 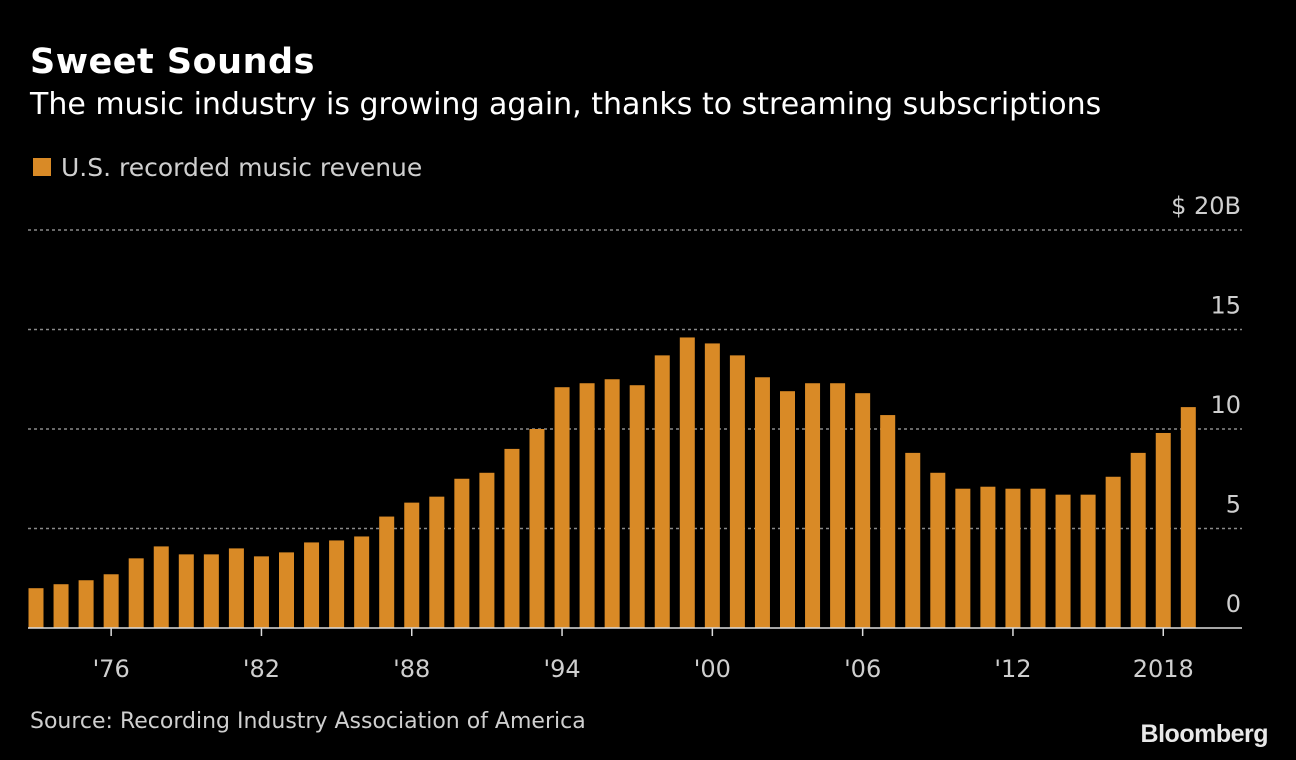 What do you see at coordinates (1063, 561) in the screenshot?
I see `bar-2014` at bounding box center [1063, 561].